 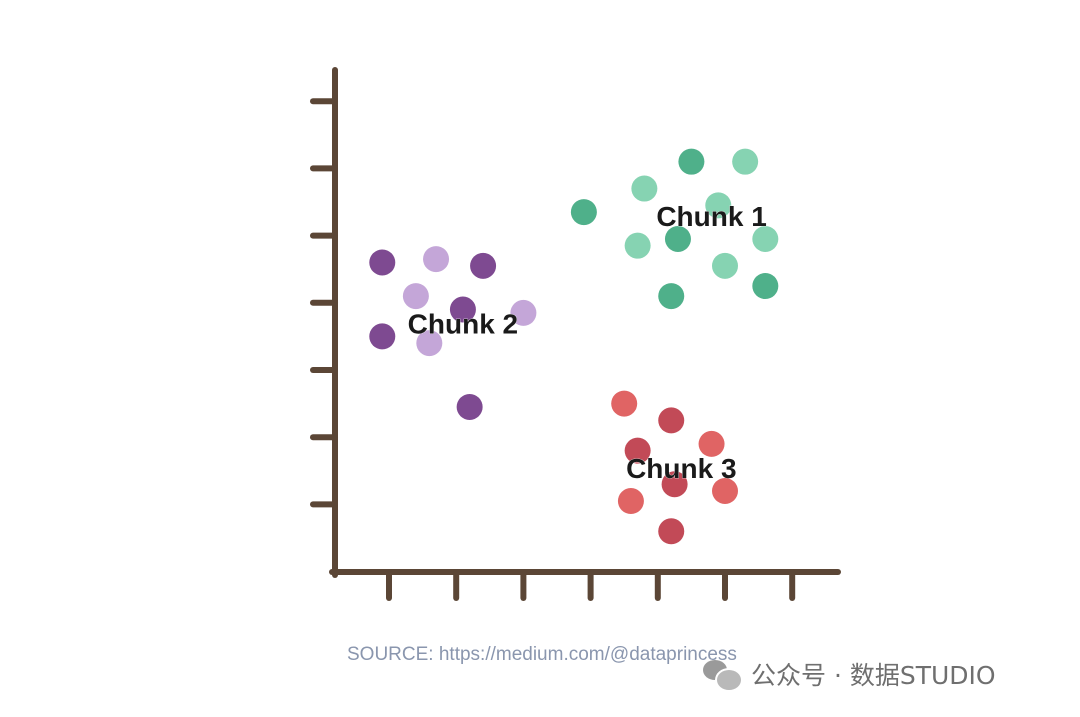 What do you see at coordinates (587, 343) in the screenshot?
I see `cluster-labels: Chunk 1 Chunk 2 Chunk 3` at bounding box center [587, 343].